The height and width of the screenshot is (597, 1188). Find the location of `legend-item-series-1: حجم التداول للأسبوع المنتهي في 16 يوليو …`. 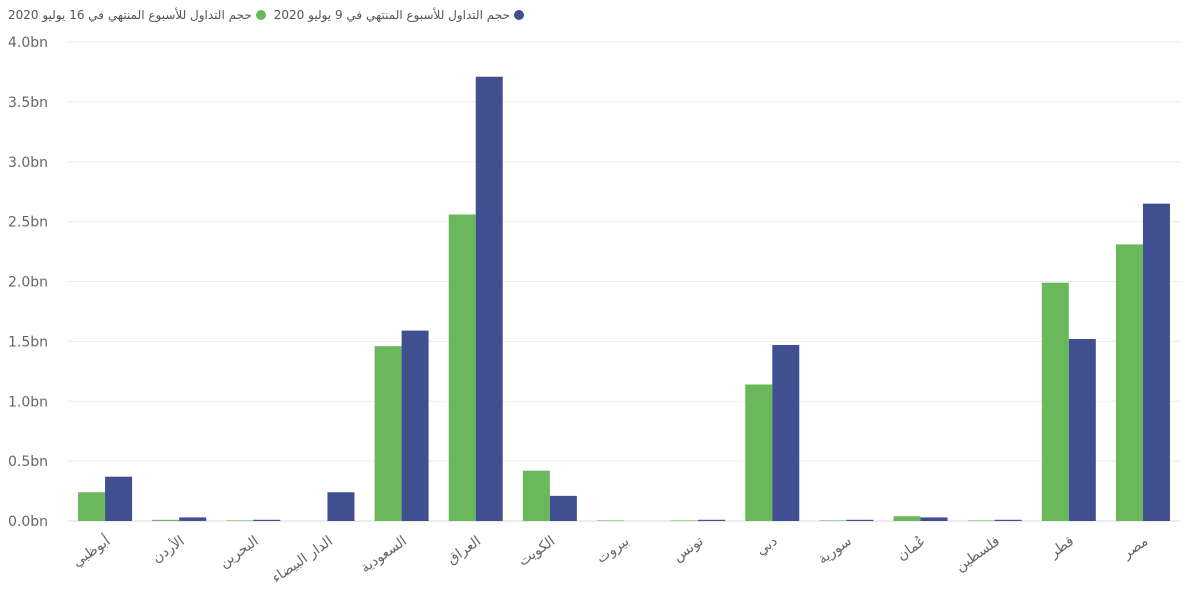

legend-item-series-1: حجم التداول للأسبوع المنتهي في 16 يوليو … is located at coordinates (137, 15).